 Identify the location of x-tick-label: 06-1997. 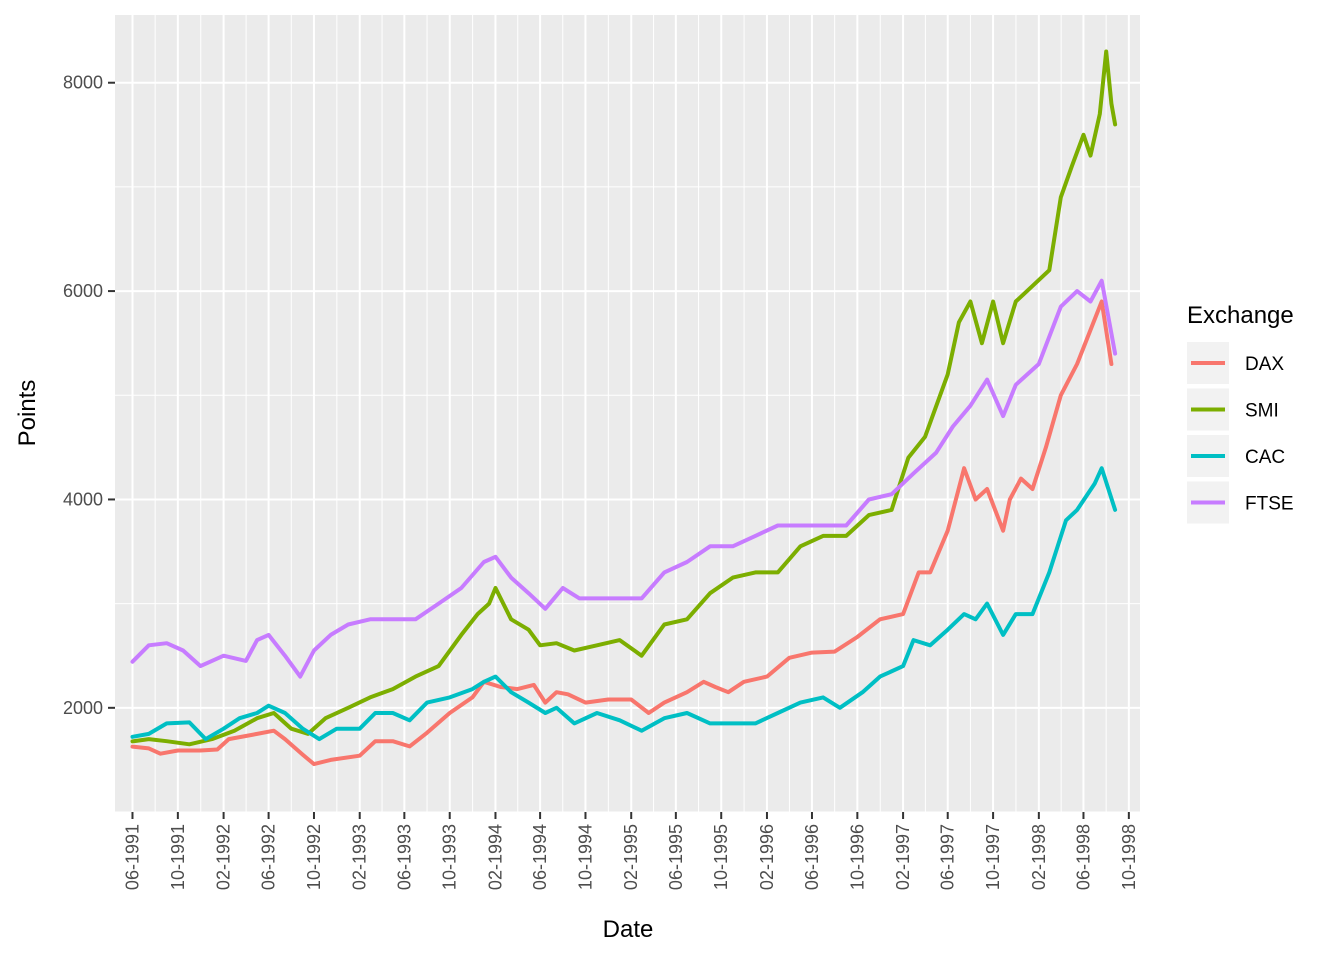
(948, 857).